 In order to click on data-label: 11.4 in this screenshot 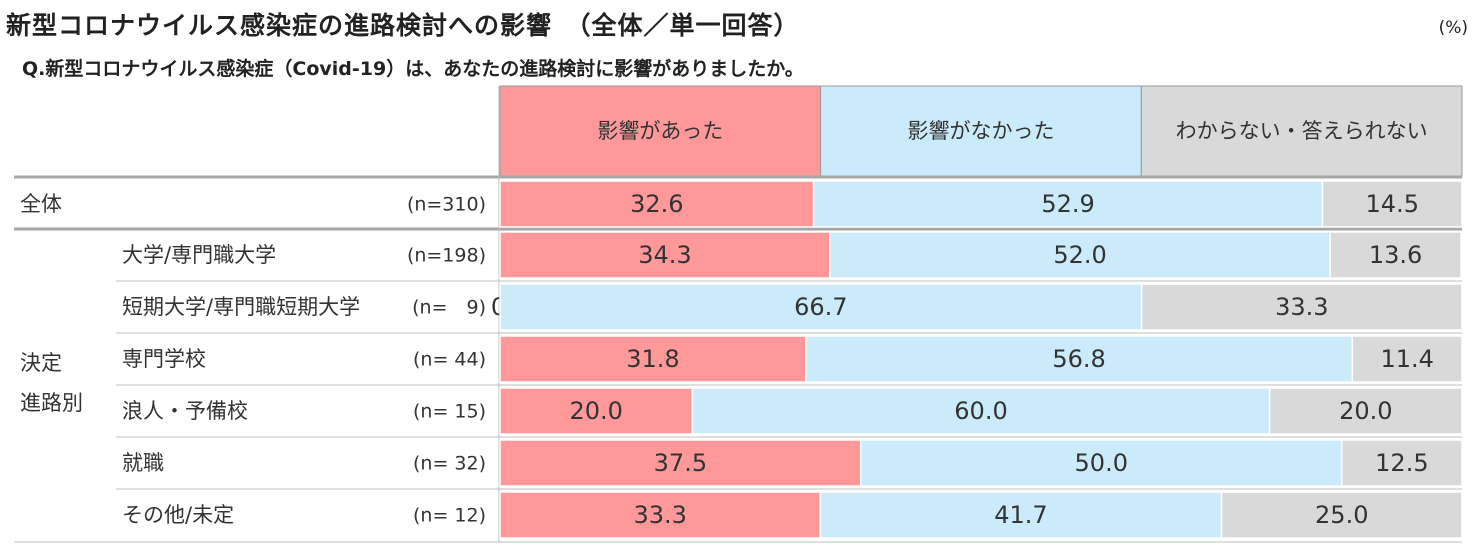, I will do `click(1406, 359)`.